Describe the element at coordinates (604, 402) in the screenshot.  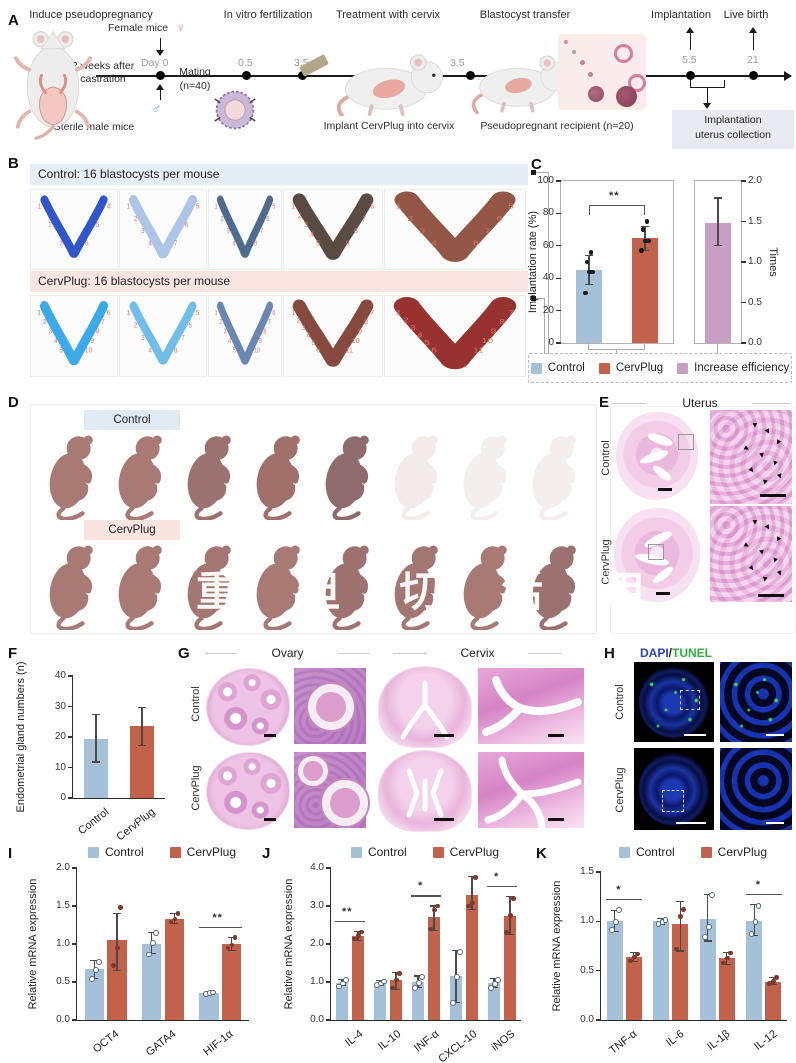
I see `panel-e-label: E` at that location.